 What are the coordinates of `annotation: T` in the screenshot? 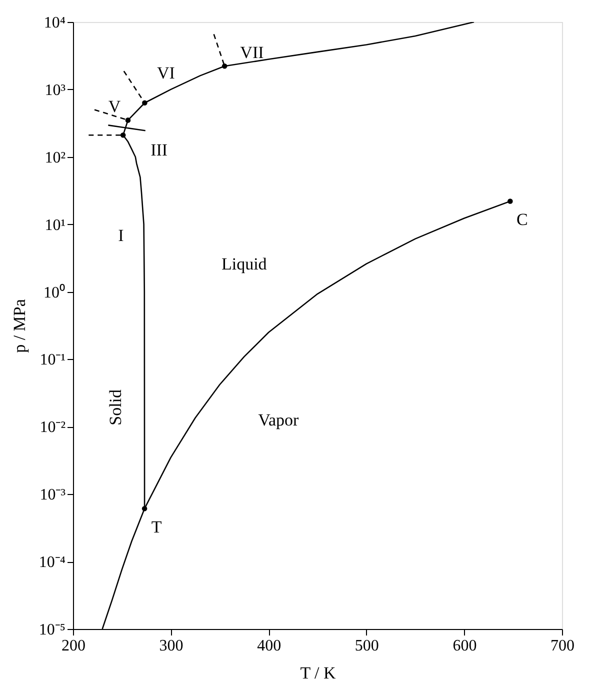 It's located at (156, 527).